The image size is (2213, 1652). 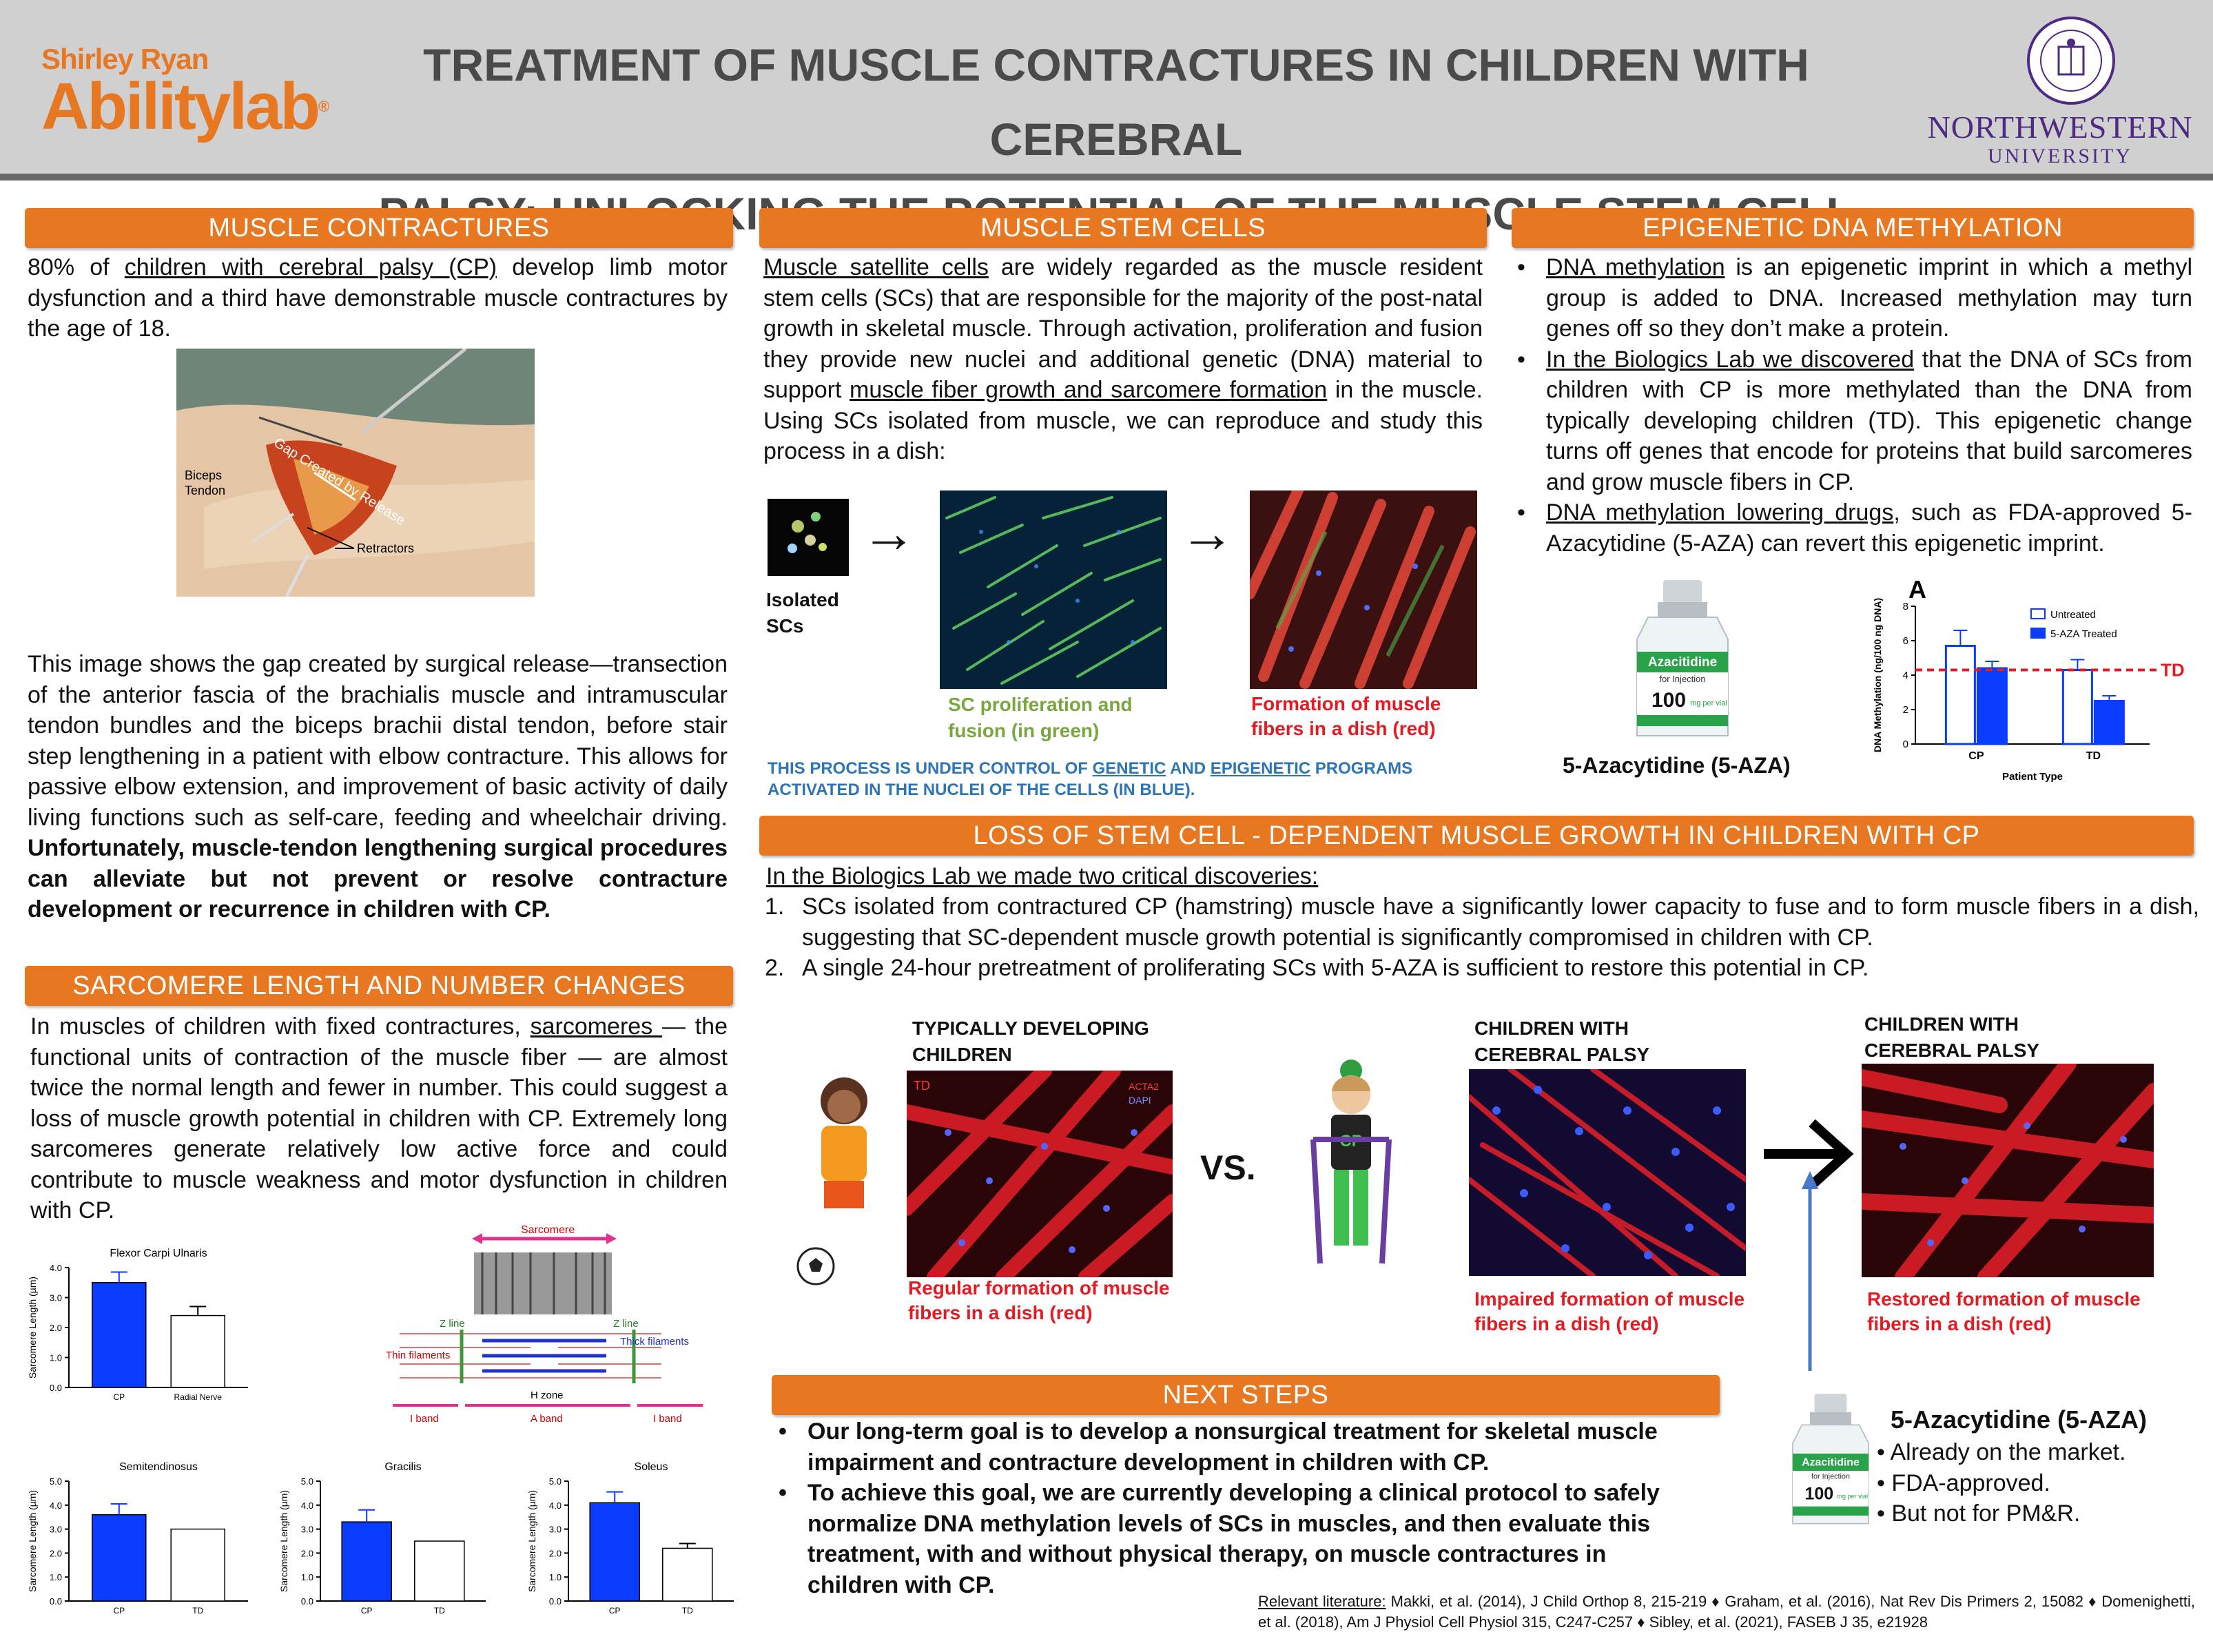 What do you see at coordinates (1123, 228) in the screenshot?
I see `muscle-stem-cells-heading: MUSCLE STEM CELLS` at bounding box center [1123, 228].